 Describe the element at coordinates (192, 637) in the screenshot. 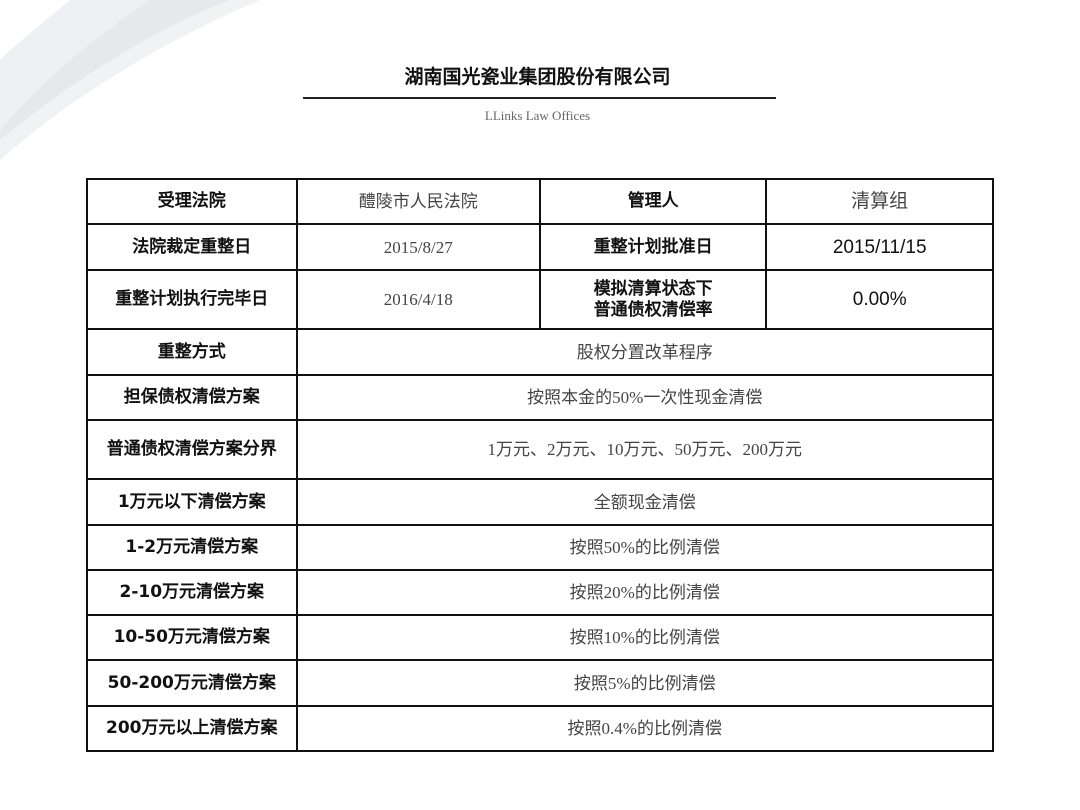

I see `row-label: 10-50万元清偿方案` at that location.